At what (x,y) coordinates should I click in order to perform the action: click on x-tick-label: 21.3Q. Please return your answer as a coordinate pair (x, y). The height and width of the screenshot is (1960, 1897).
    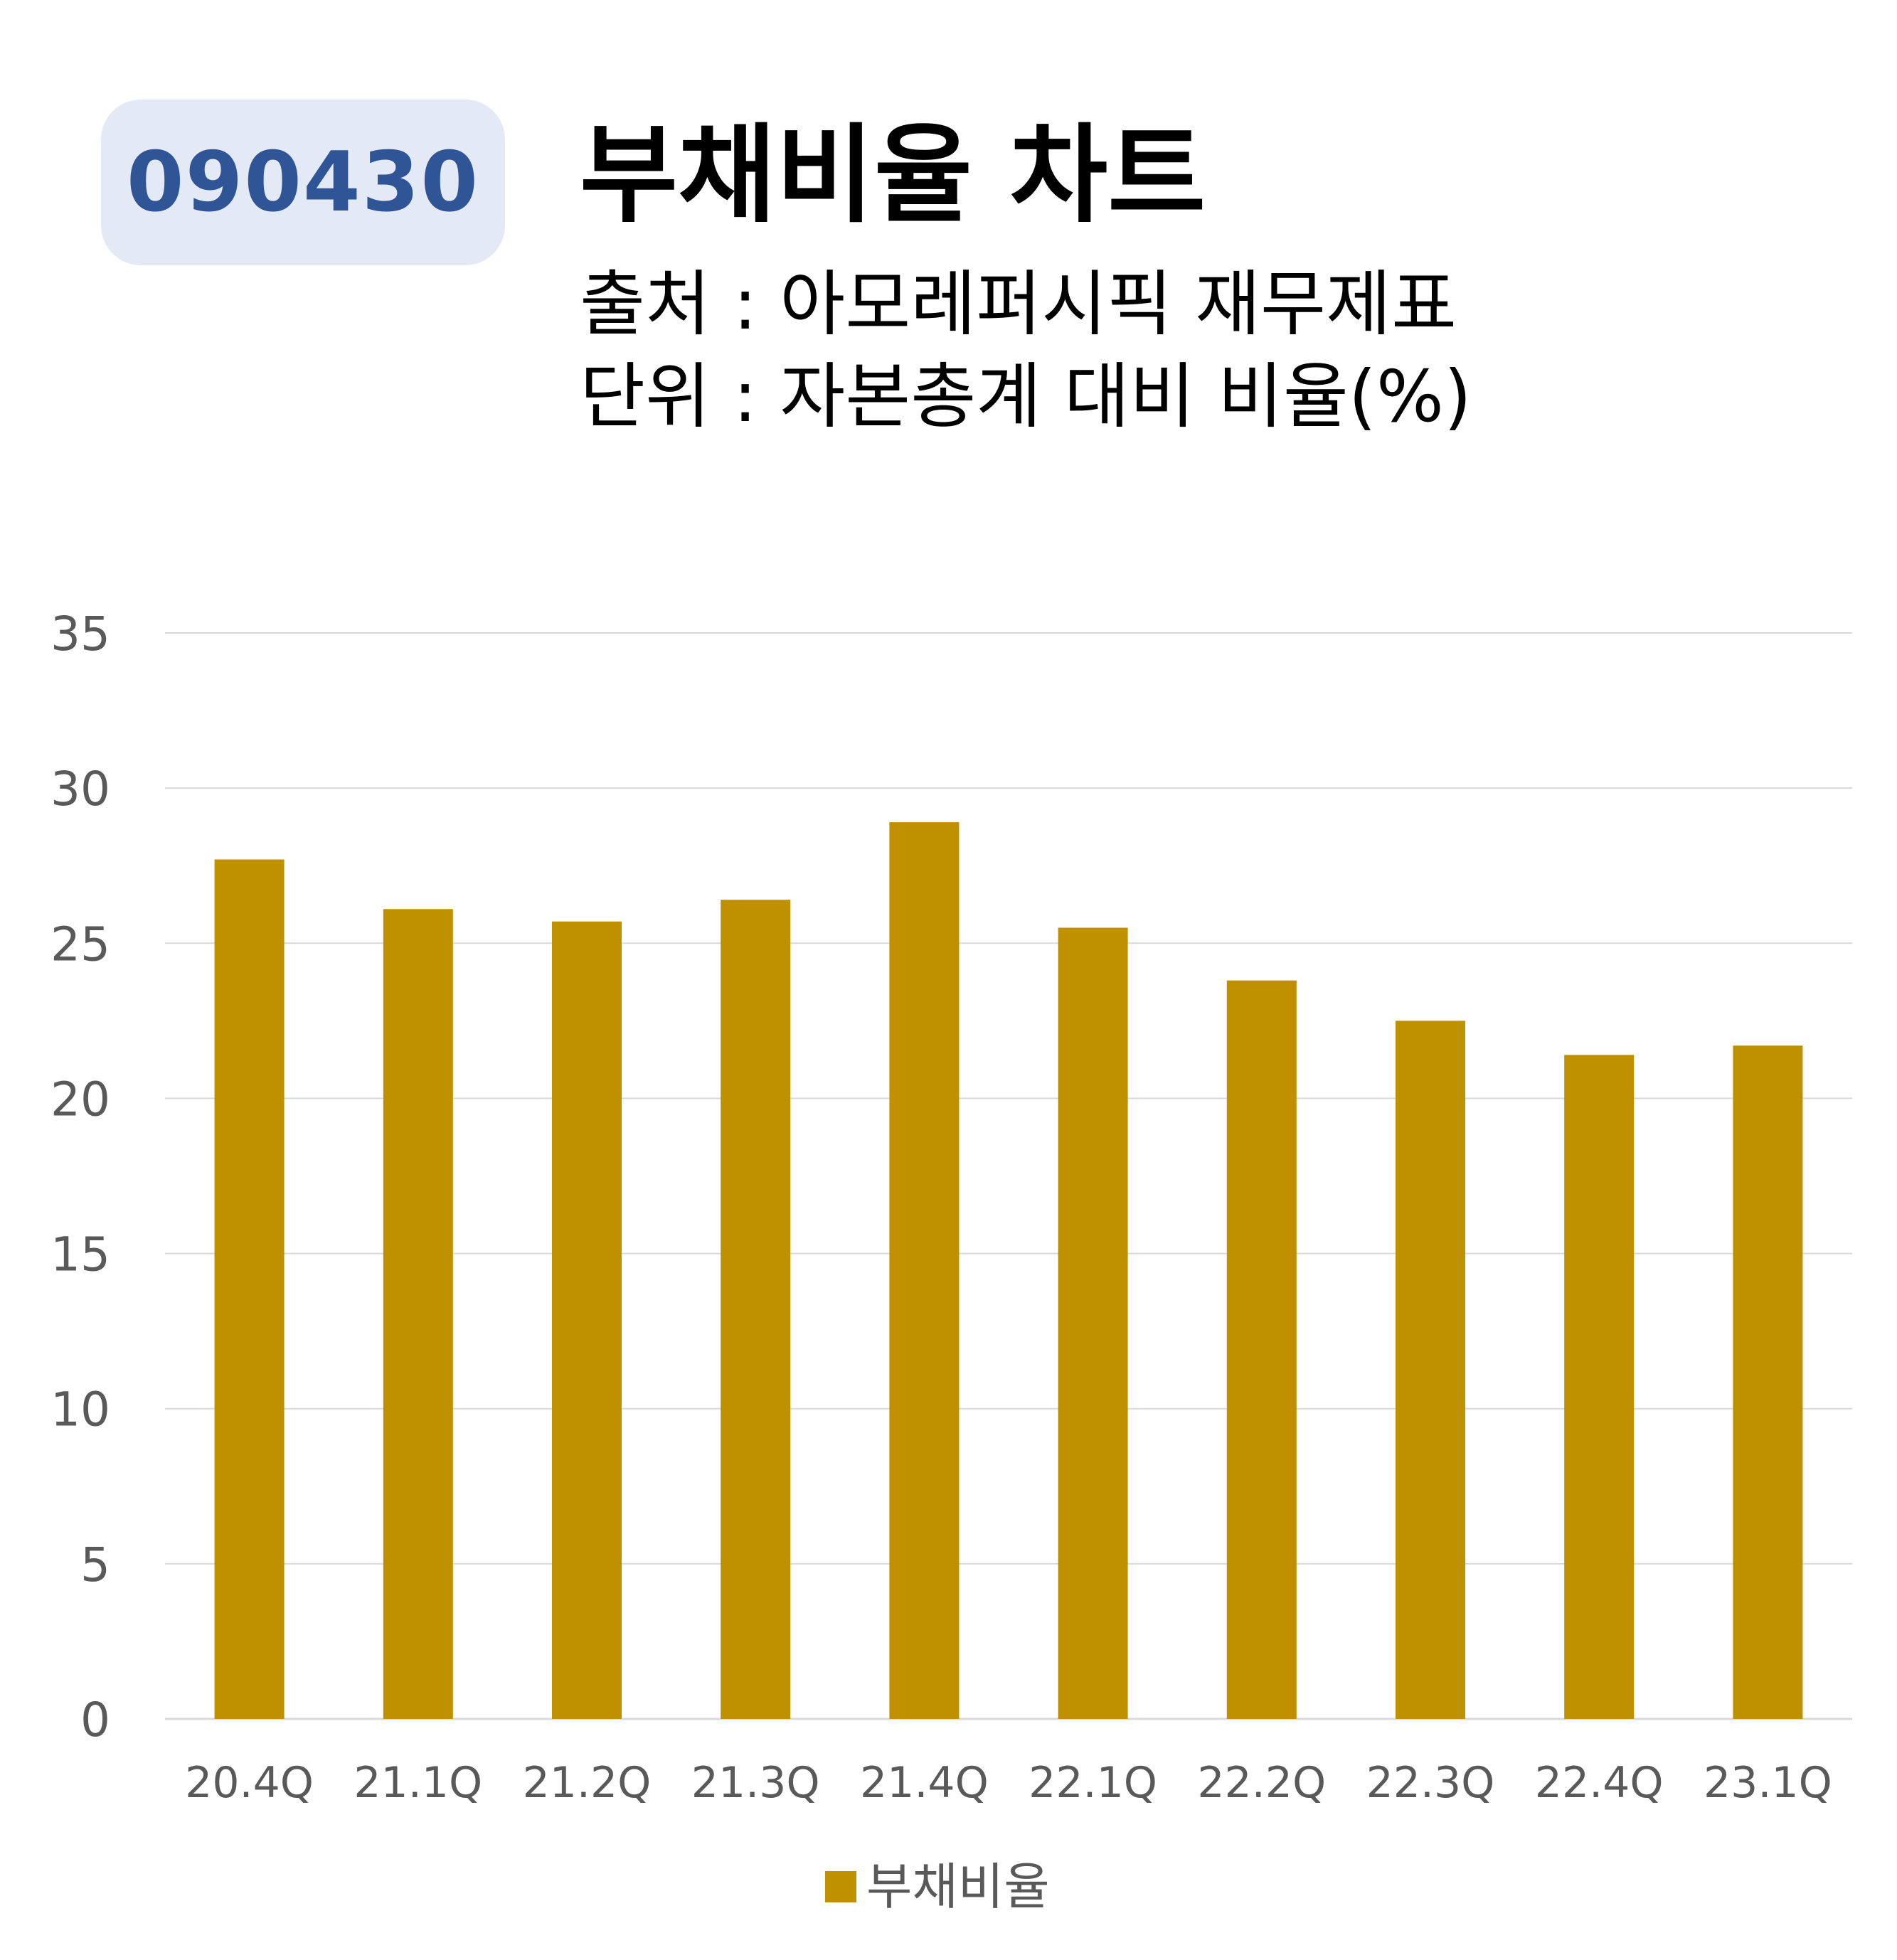
    Looking at the image, I should click on (756, 1783).